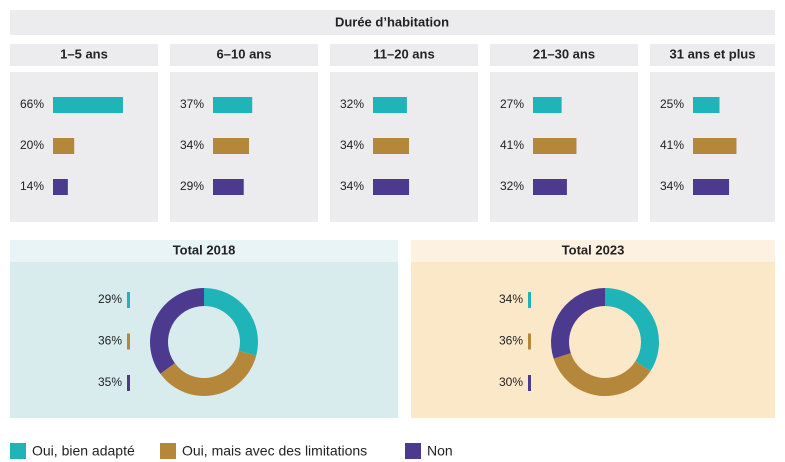 This screenshot has height=462, width=785. I want to click on panel-title: 31 ans et plus, so click(713, 53).